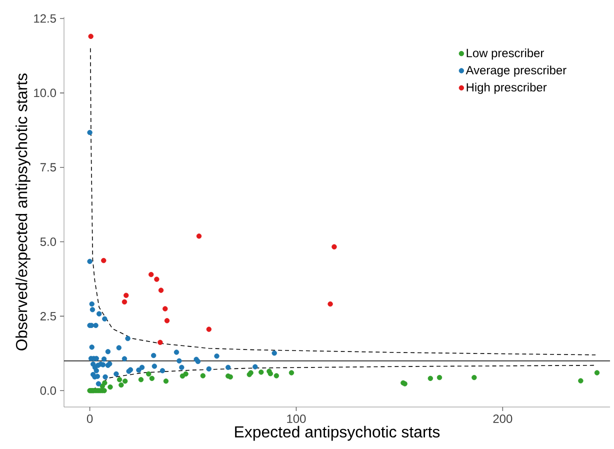  I want to click on y-tick-label: 0.0, so click(48, 390).